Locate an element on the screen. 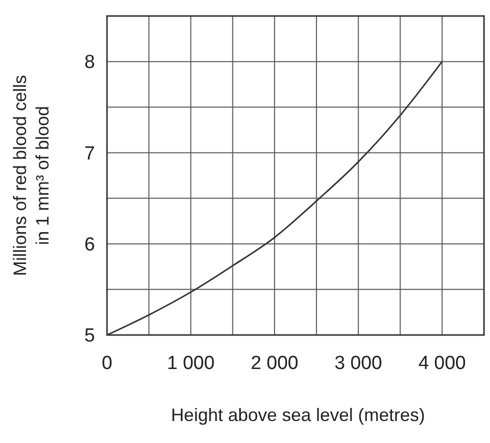 This screenshot has height=443, width=490. y-tick-label: 5 is located at coordinates (89, 336).